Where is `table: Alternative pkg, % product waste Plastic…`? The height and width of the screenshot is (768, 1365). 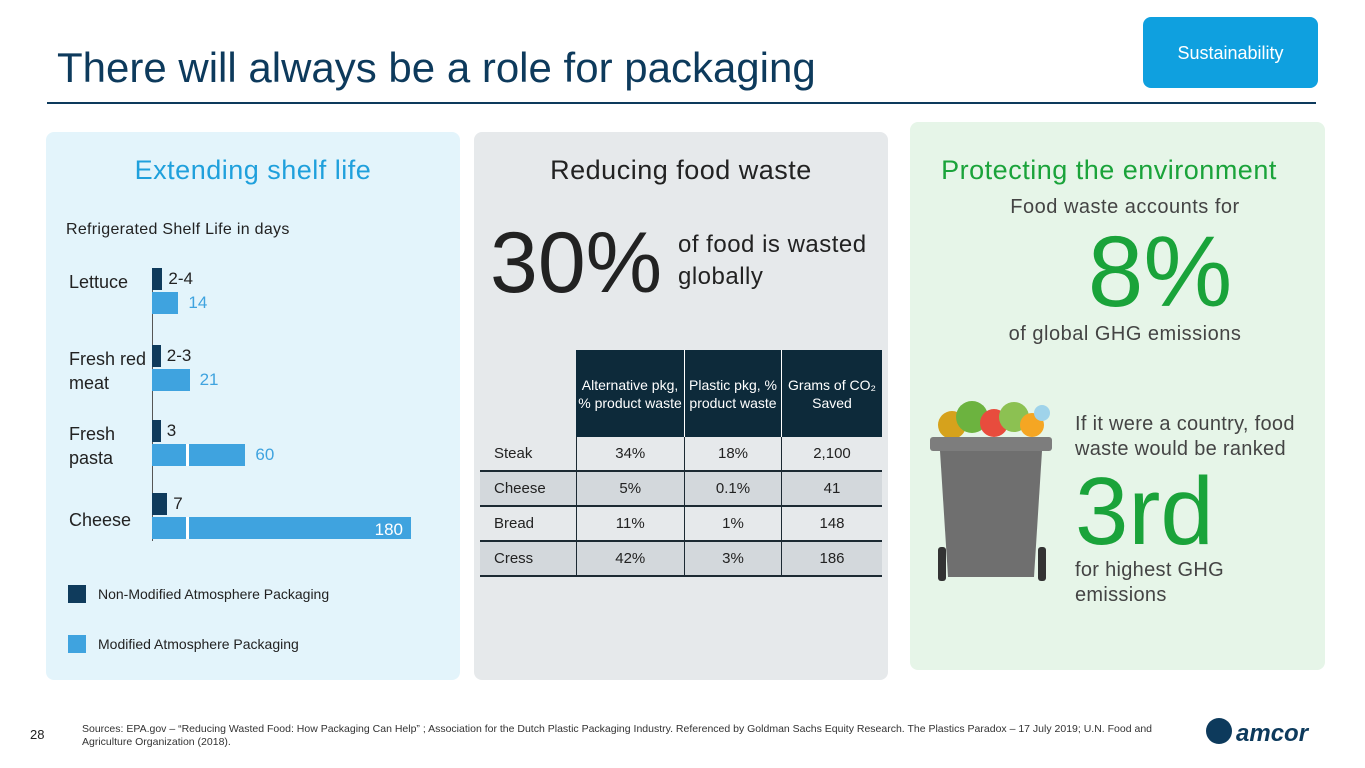
table: Alternative pkg, % product waste Plastic… is located at coordinates (681, 463).